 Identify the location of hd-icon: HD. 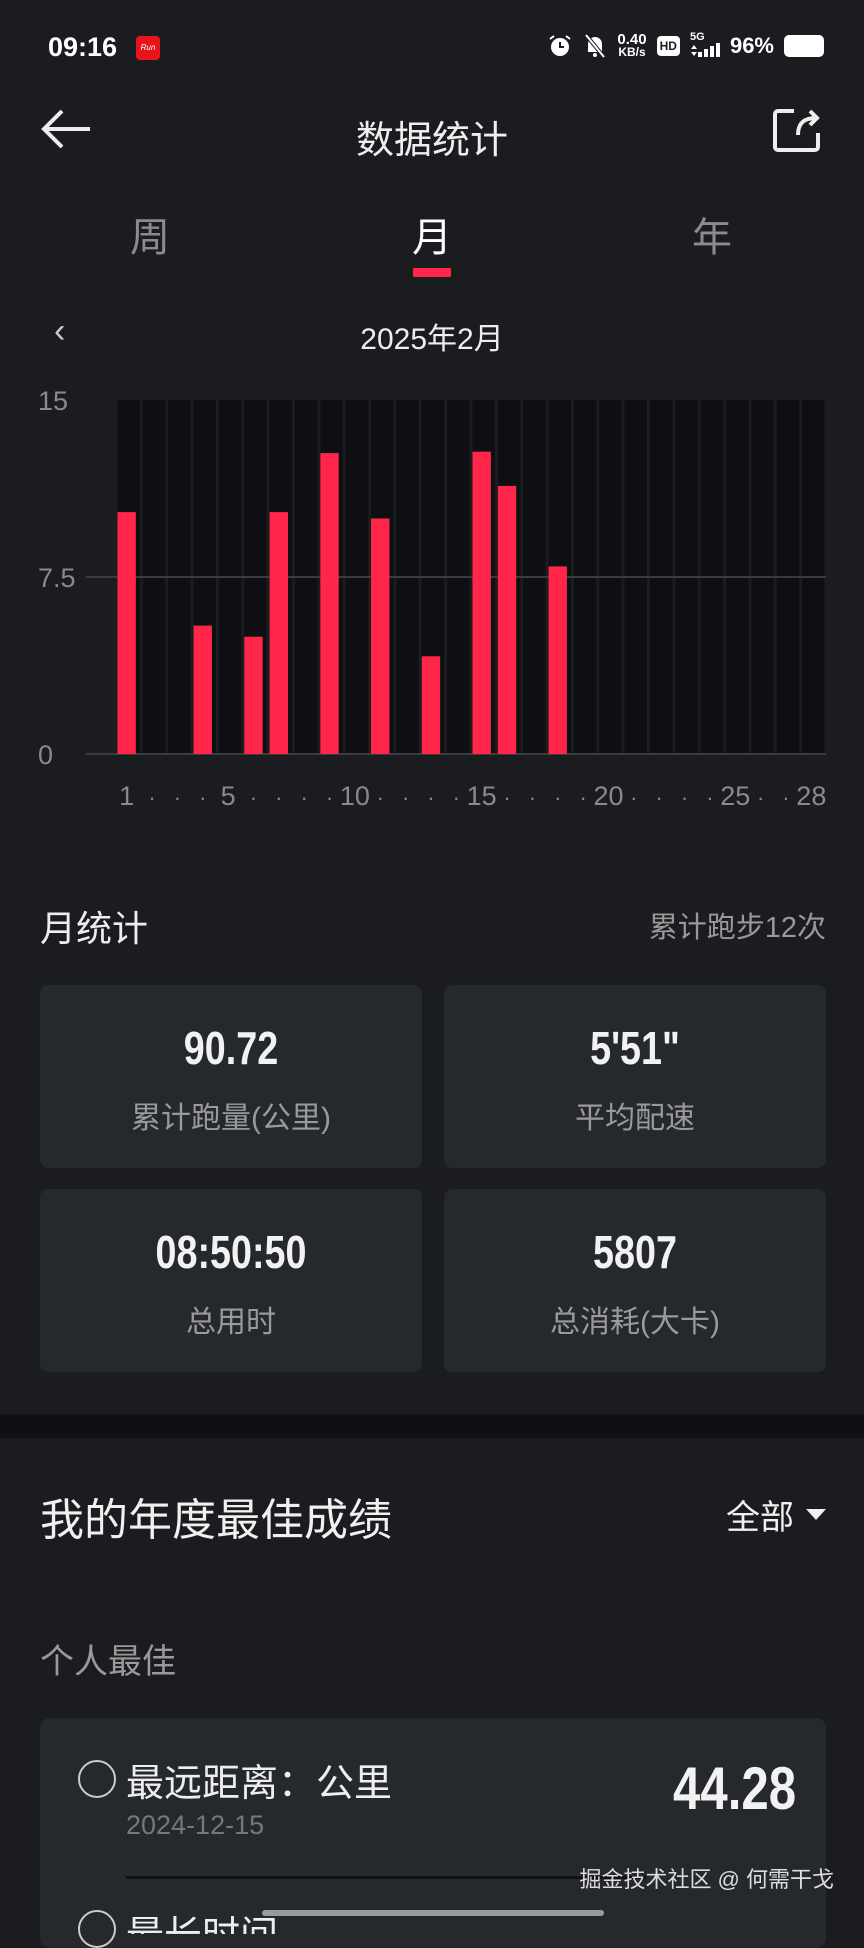
(668, 46).